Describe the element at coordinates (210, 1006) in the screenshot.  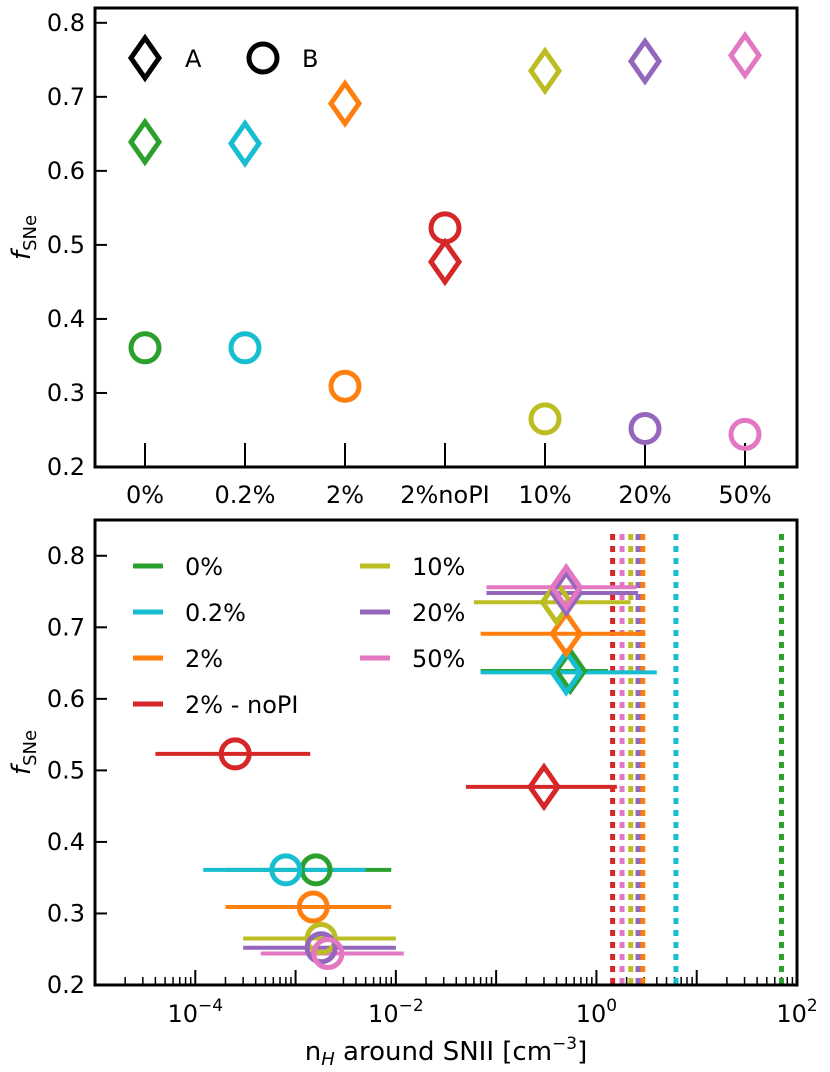
I see `x-tick-exponent: −4` at that location.